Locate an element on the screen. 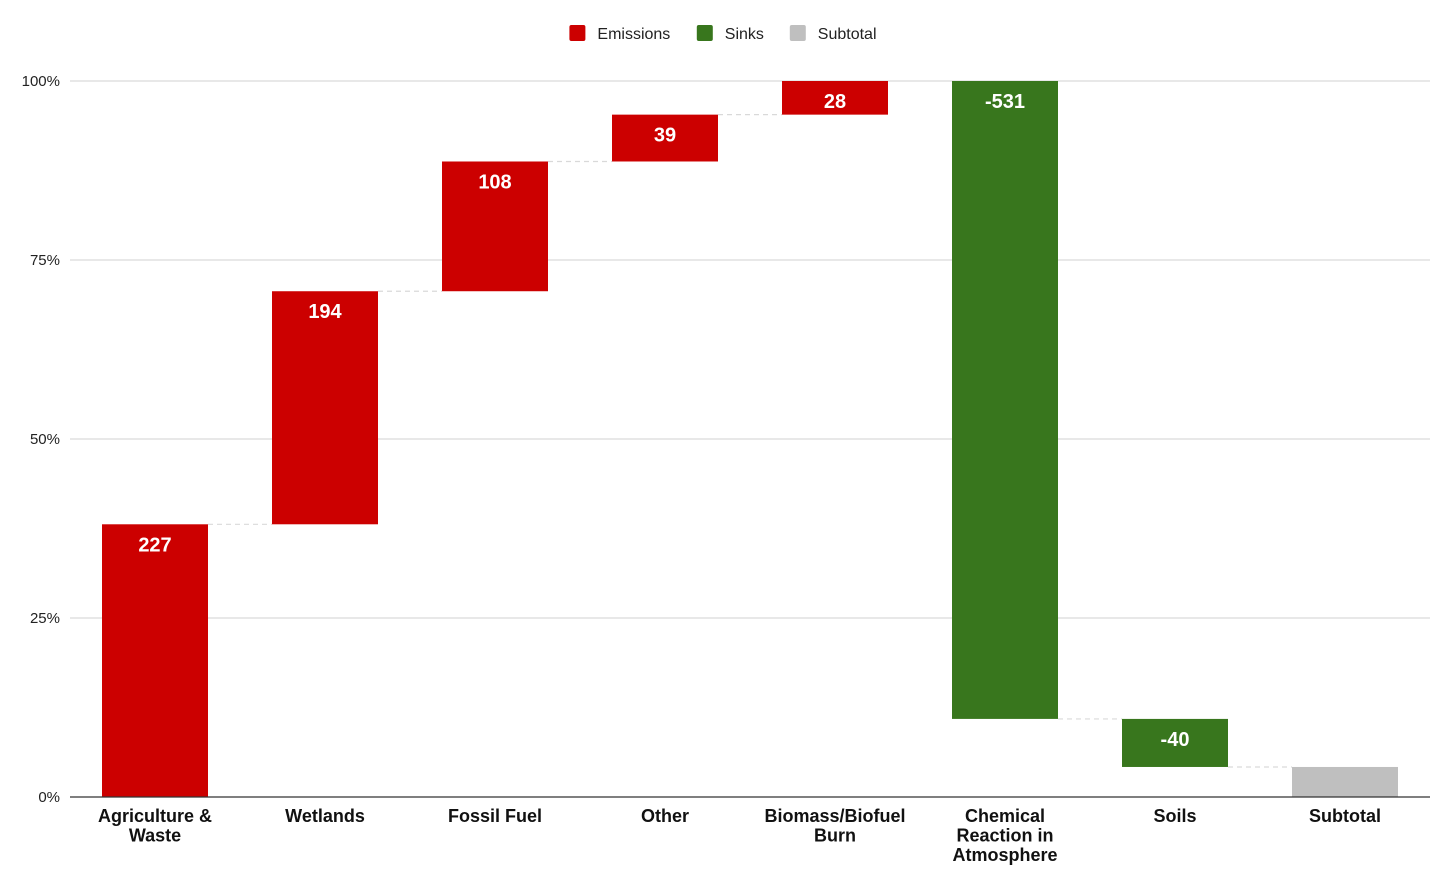  x-category-line: Fossil Fuel is located at coordinates (495, 816).